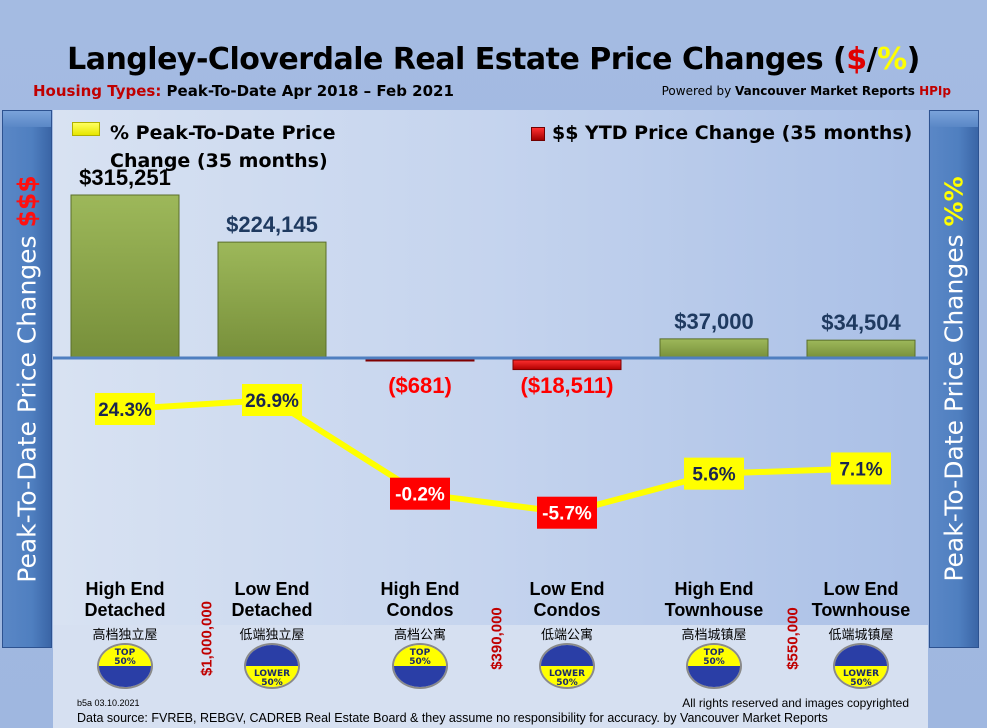  I want to click on category-label-5: Low End Townhouse, so click(861, 599).